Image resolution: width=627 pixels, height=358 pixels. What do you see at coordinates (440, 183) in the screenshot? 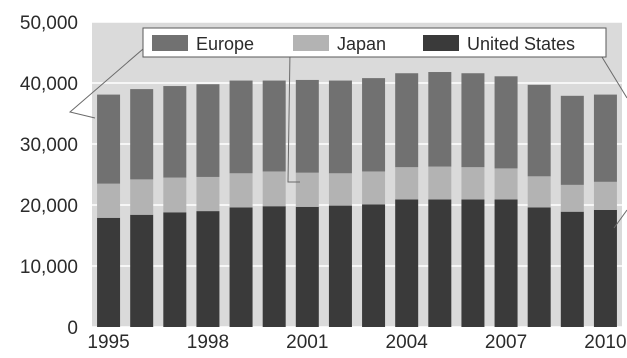
I see `bar-japan-2005` at bounding box center [440, 183].